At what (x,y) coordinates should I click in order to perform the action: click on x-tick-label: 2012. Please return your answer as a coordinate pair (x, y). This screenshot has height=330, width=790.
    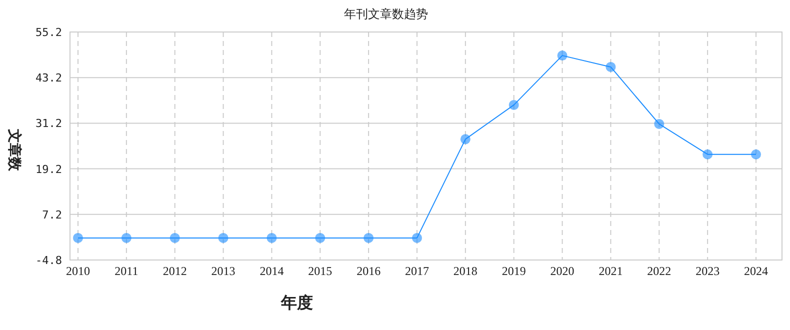
    Looking at the image, I should click on (174, 271).